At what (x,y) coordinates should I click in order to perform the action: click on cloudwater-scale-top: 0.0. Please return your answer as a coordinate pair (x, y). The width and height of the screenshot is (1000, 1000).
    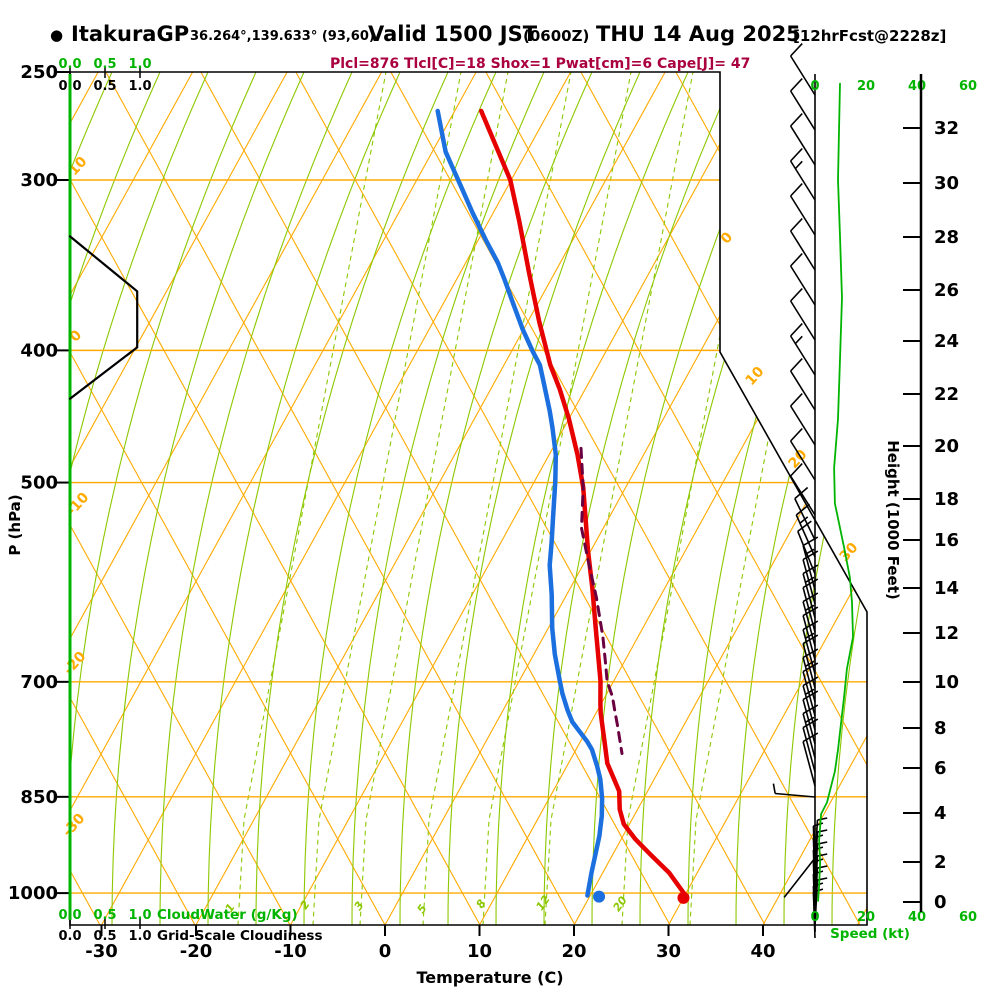
    Looking at the image, I should click on (69, 64).